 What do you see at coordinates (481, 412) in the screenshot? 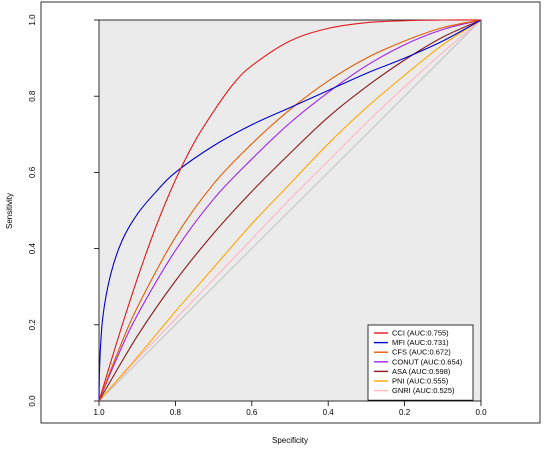
I see `x-tick-label-5: 0.0` at bounding box center [481, 412].